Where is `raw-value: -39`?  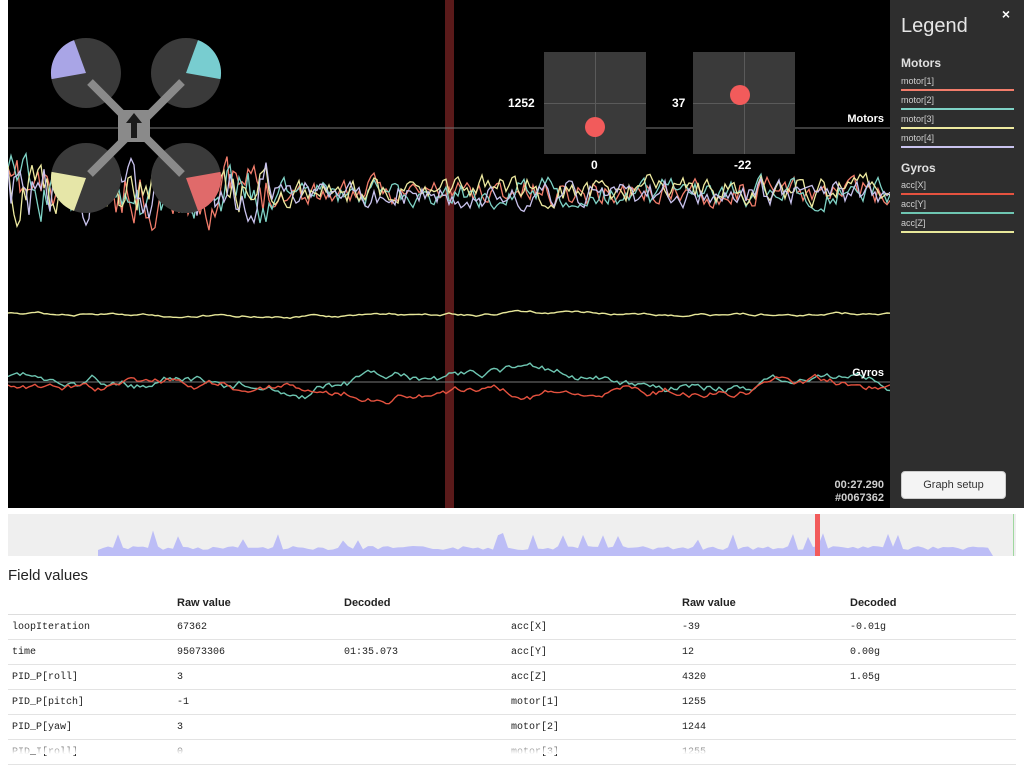
raw-value: -39 is located at coordinates (762, 627).